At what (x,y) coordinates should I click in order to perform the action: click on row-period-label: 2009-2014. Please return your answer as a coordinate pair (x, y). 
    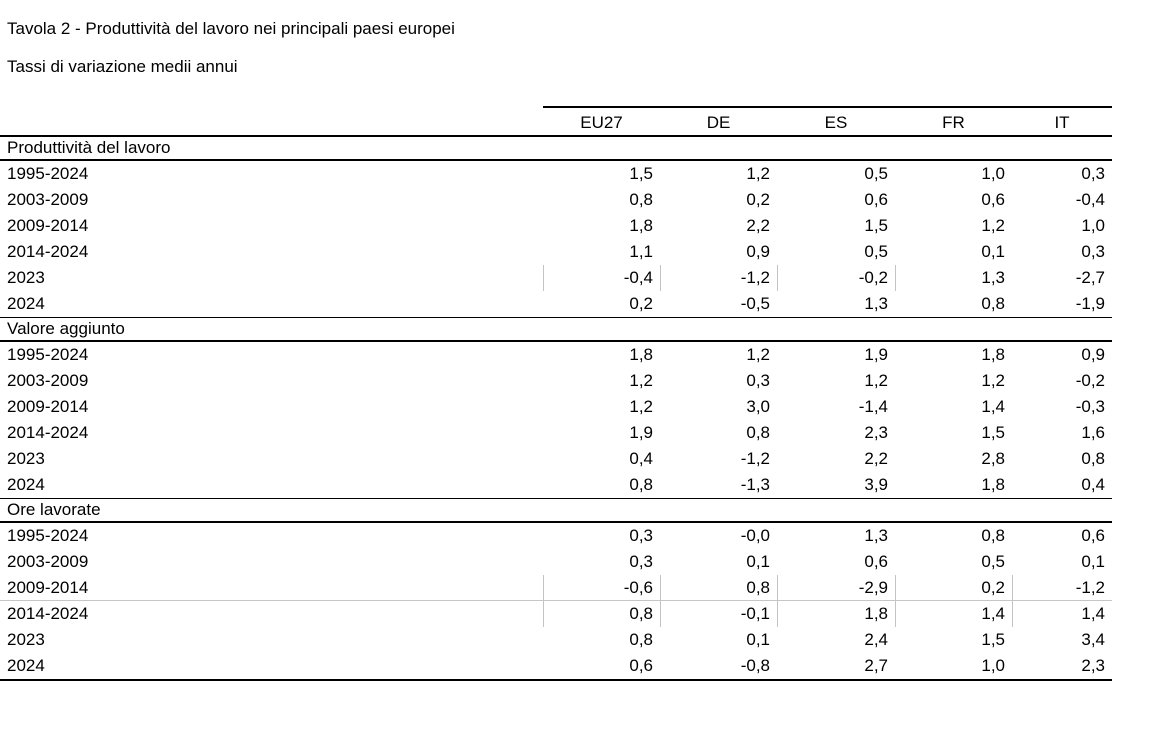
    Looking at the image, I should click on (48, 225).